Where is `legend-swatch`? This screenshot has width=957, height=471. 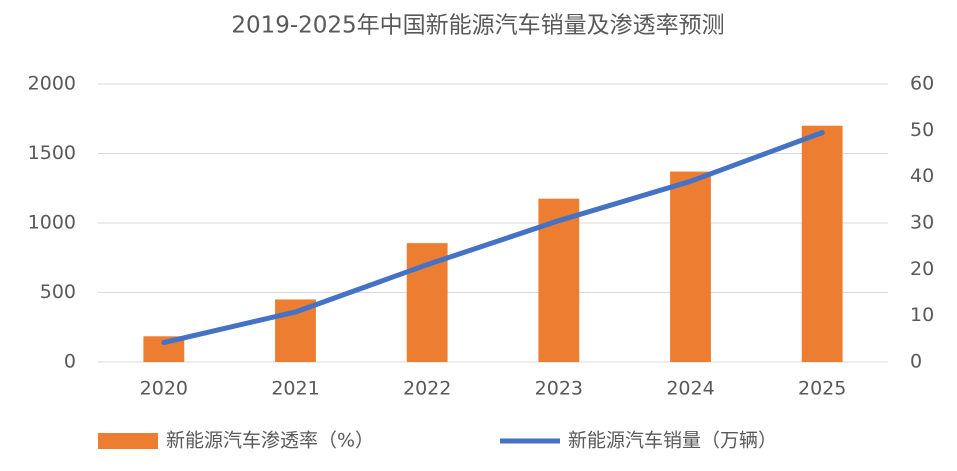 legend-swatch is located at coordinates (128, 441).